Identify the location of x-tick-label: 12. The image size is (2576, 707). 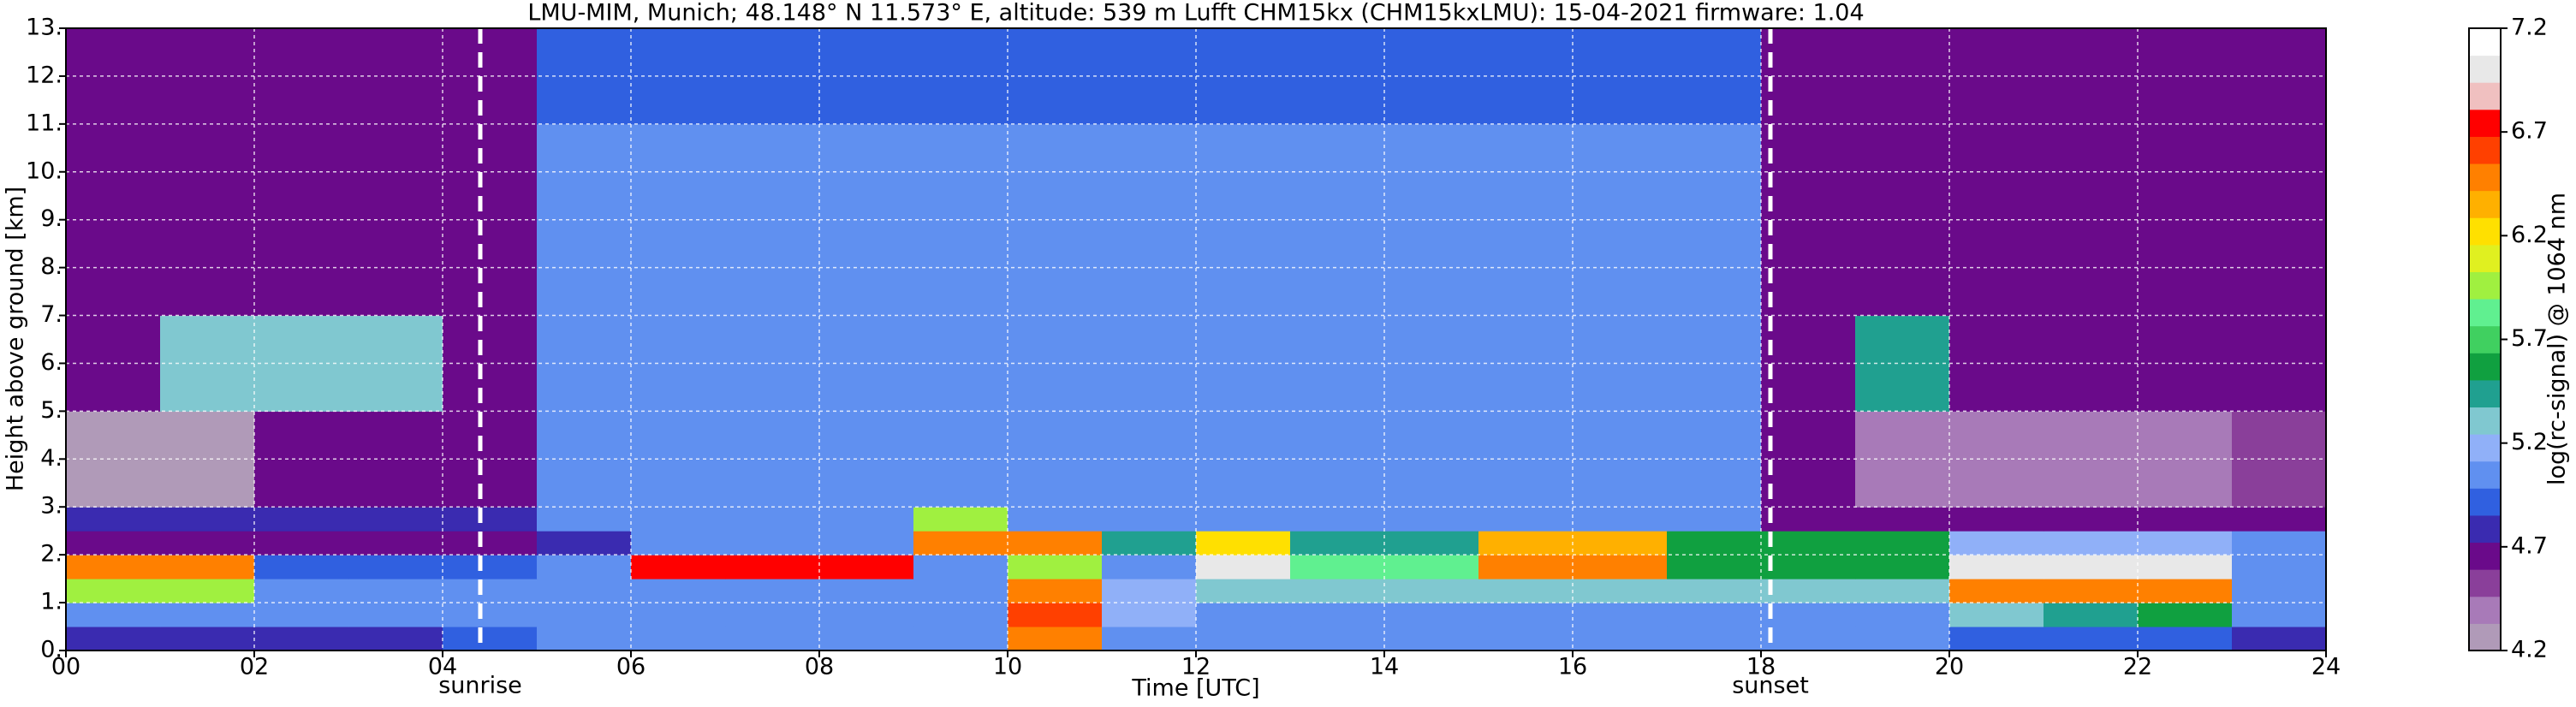
(1196, 667).